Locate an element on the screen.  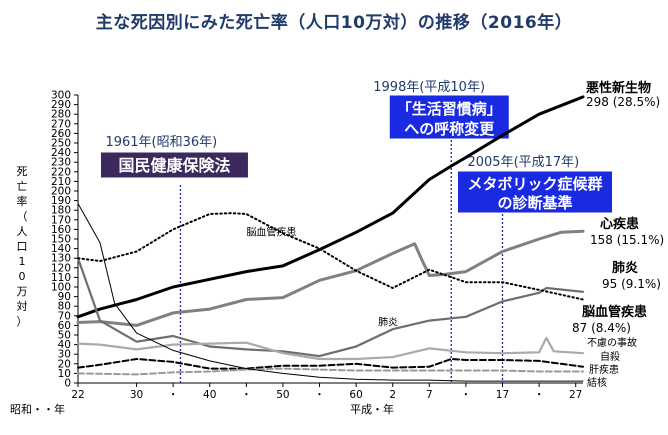
annotation-year: 2005年(平成17年) is located at coordinates (523, 162).